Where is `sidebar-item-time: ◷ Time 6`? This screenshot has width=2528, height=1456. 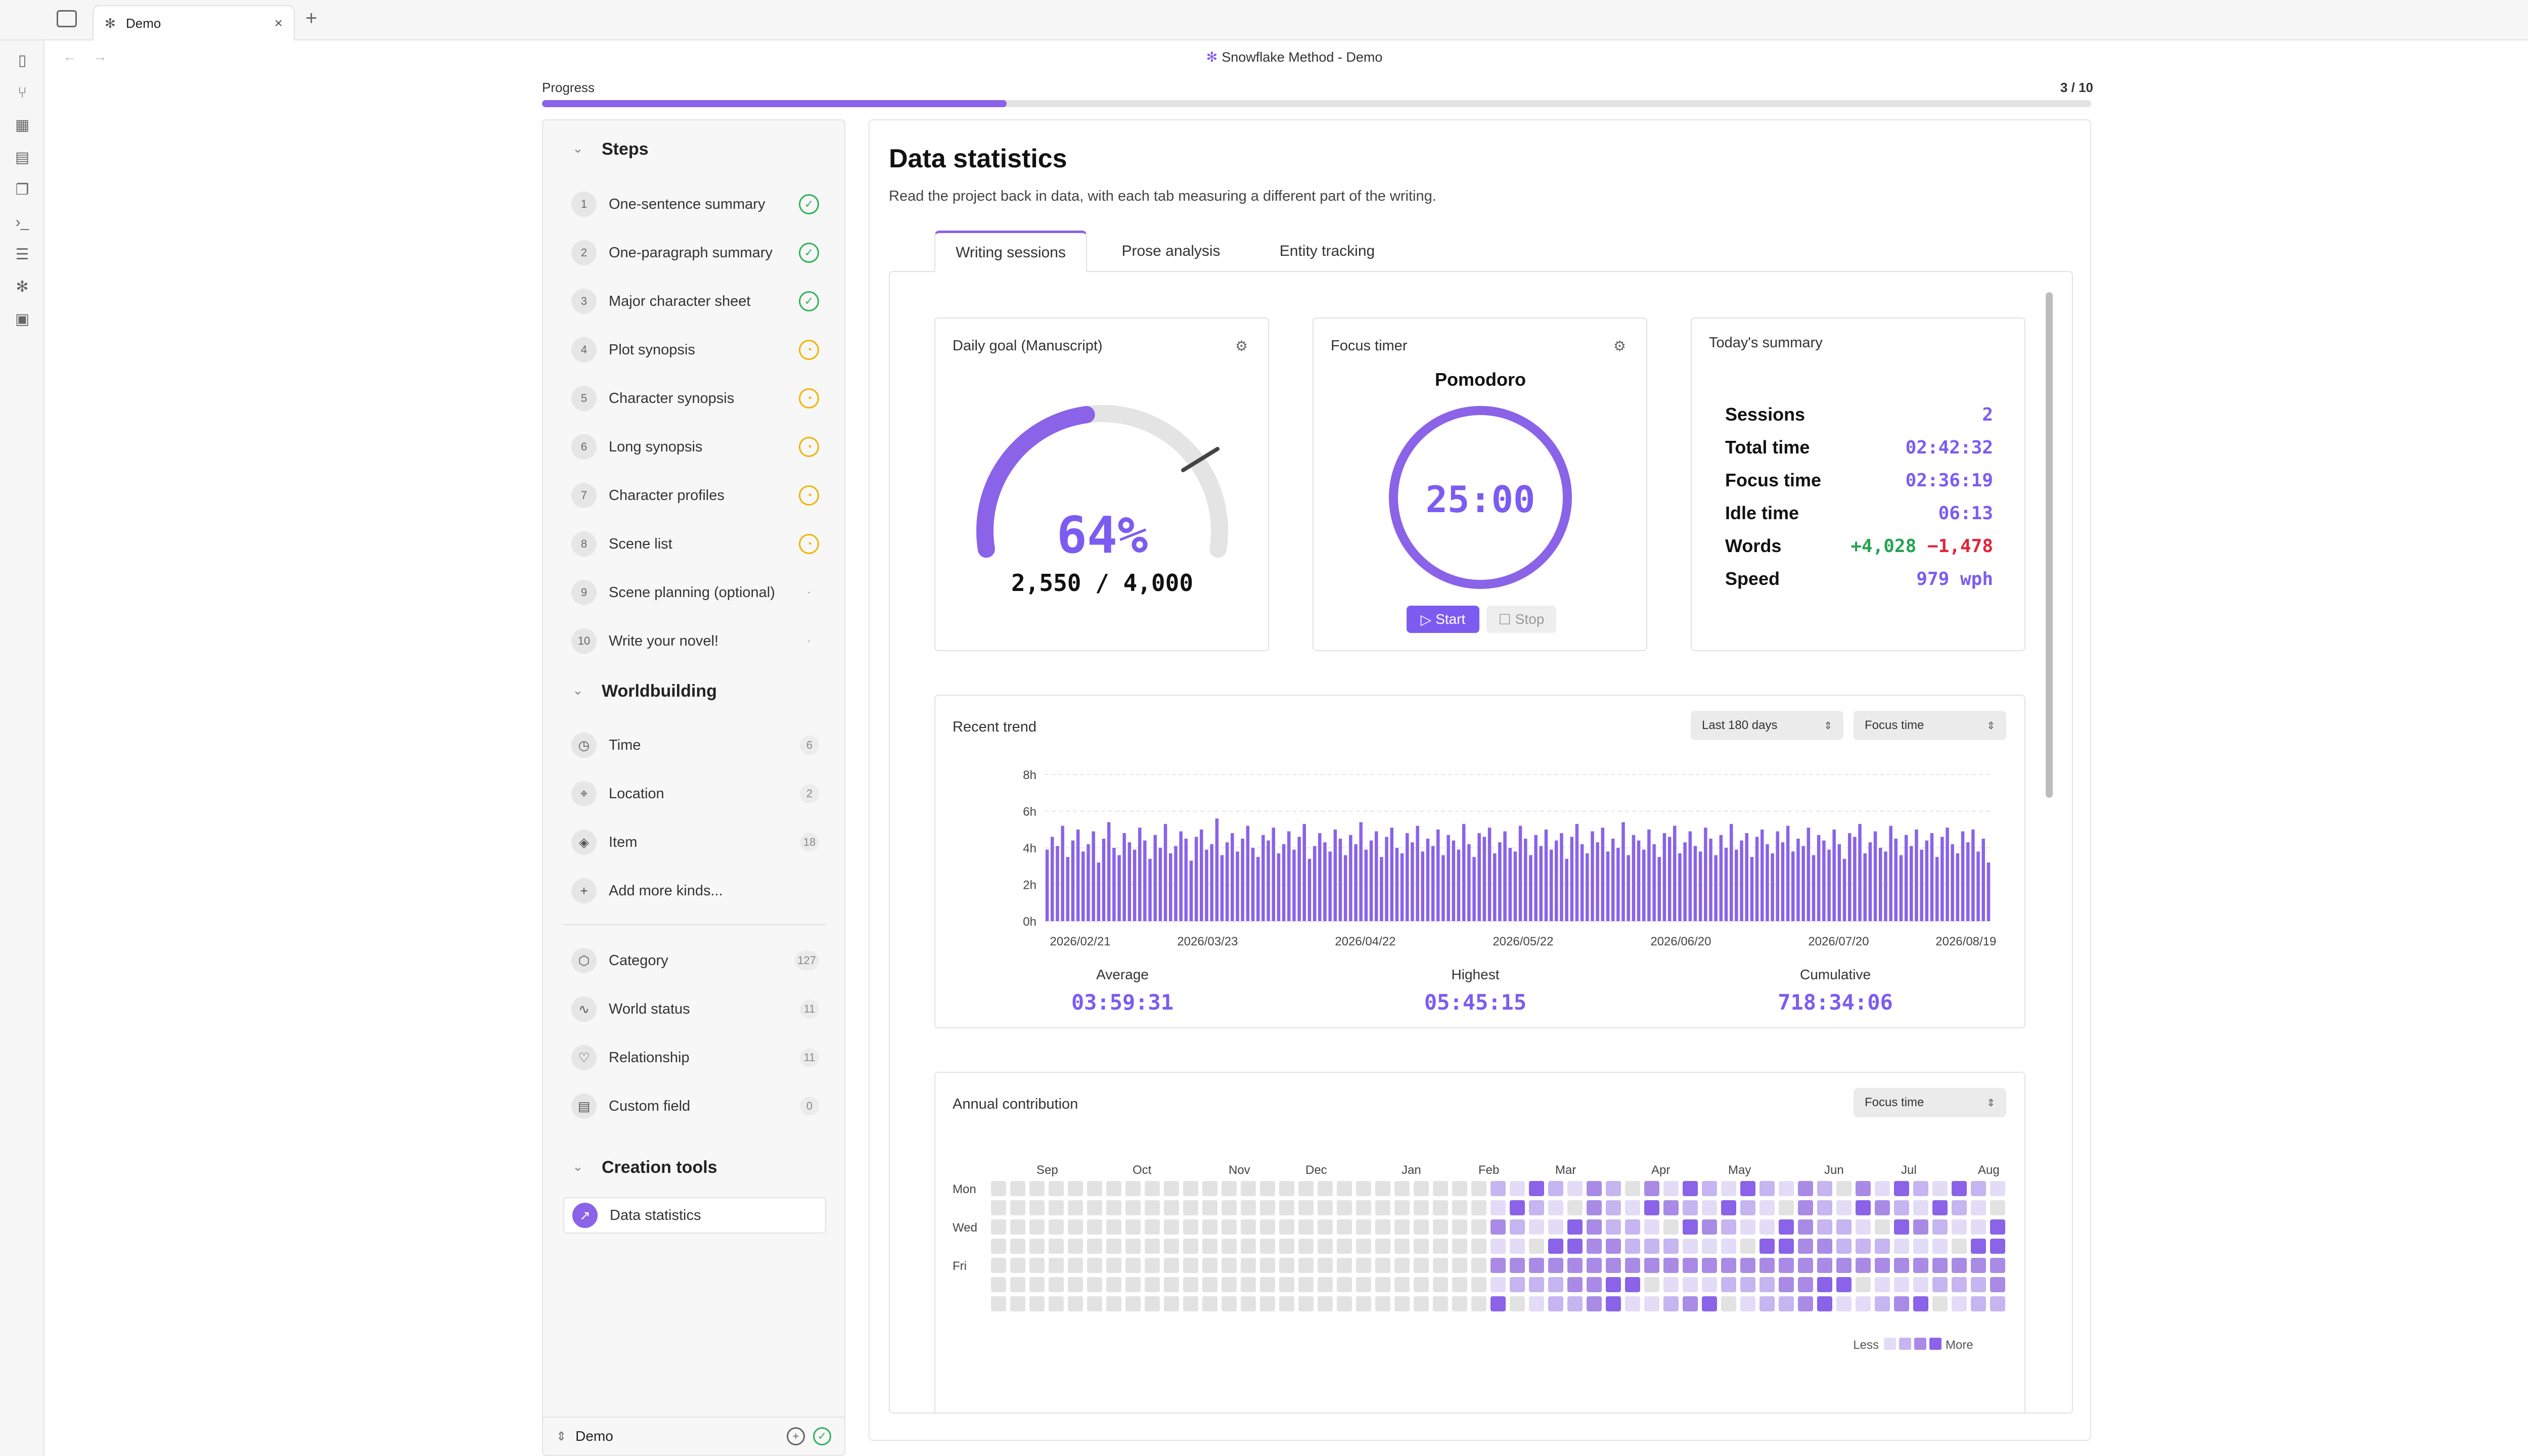 sidebar-item-time: ◷ Time 6 is located at coordinates (695, 745).